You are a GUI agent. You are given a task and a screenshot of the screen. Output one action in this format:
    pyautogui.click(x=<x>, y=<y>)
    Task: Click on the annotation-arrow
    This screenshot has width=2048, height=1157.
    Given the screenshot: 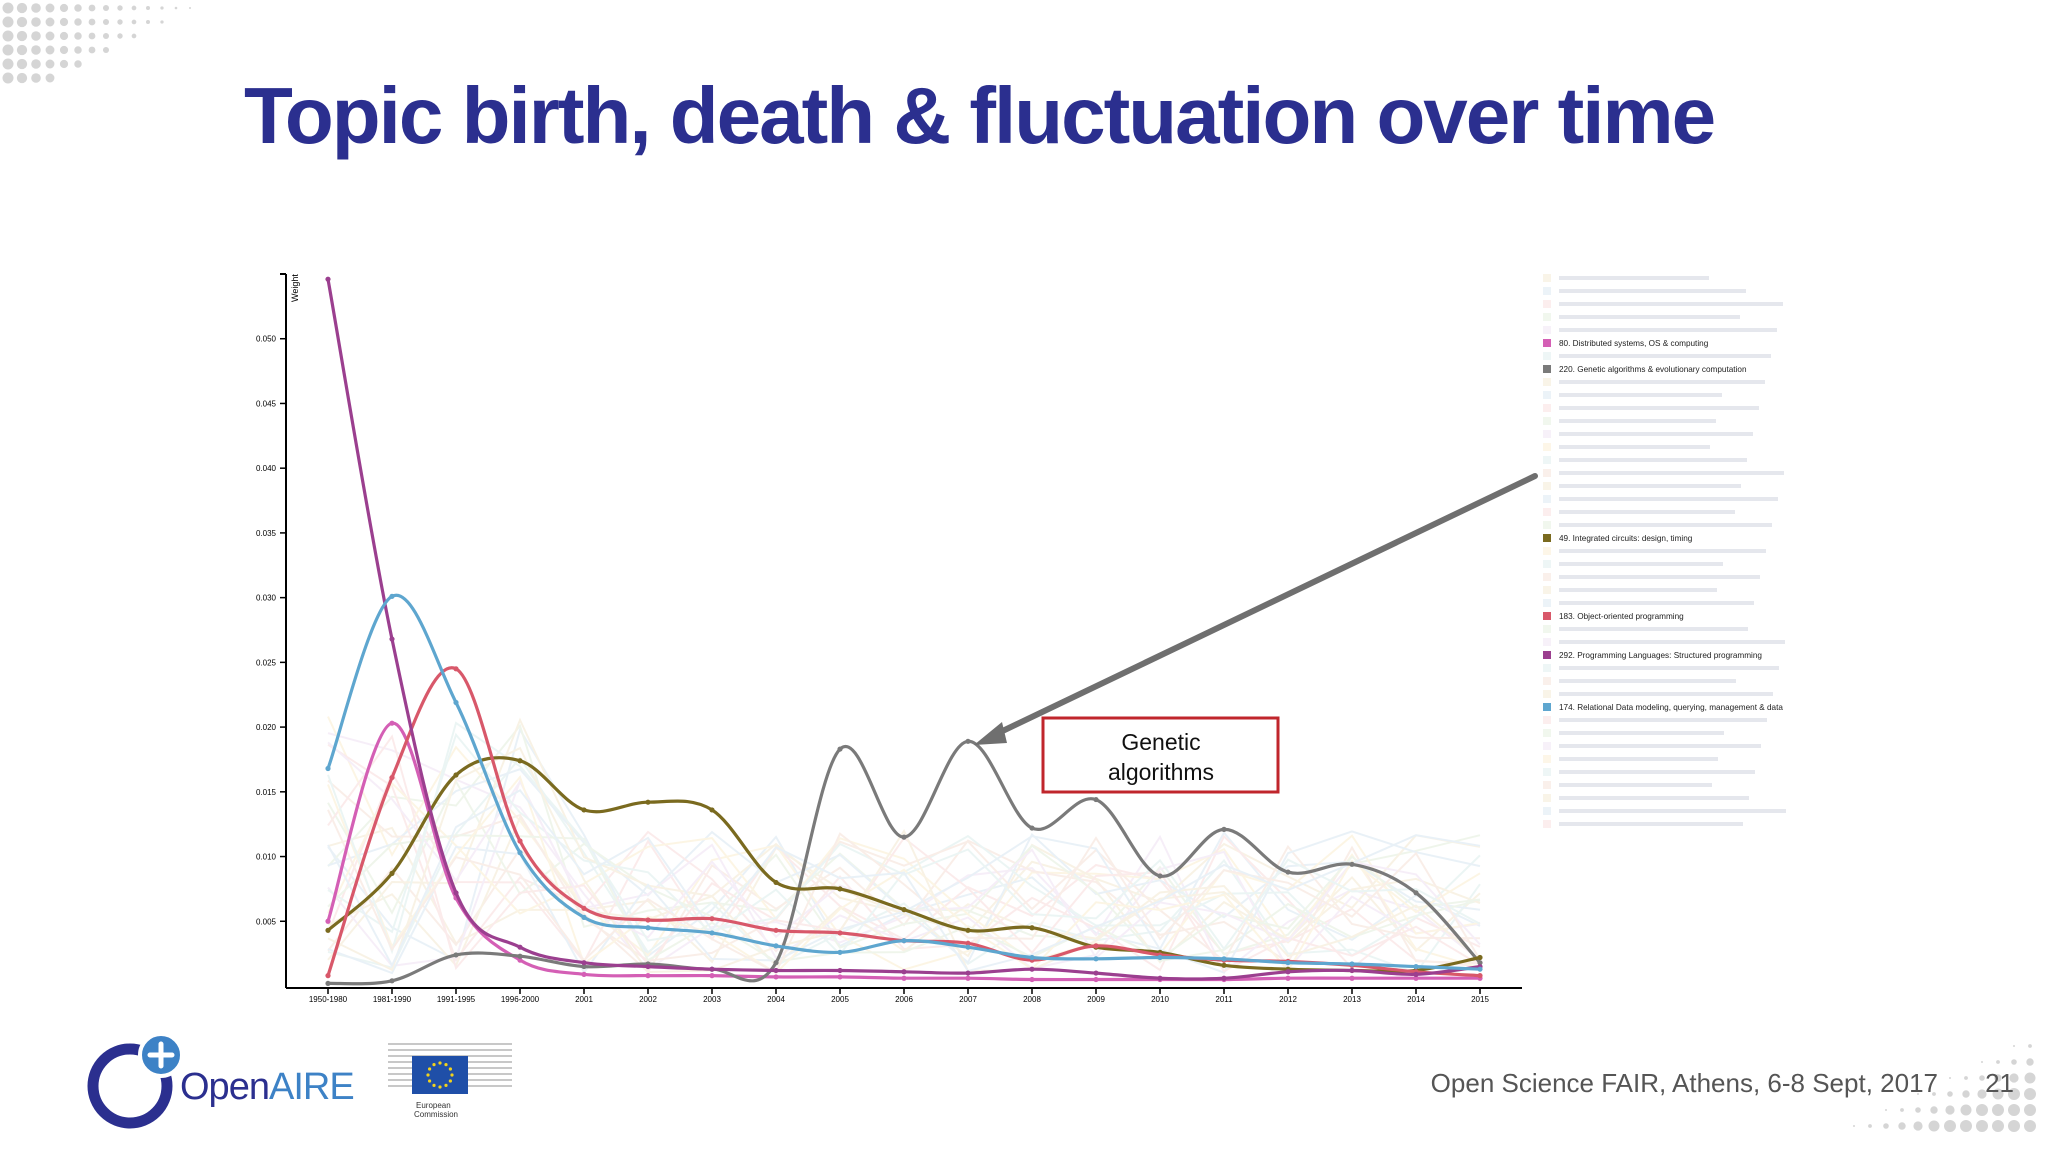 What is the action you would take?
    pyautogui.click(x=1261, y=607)
    